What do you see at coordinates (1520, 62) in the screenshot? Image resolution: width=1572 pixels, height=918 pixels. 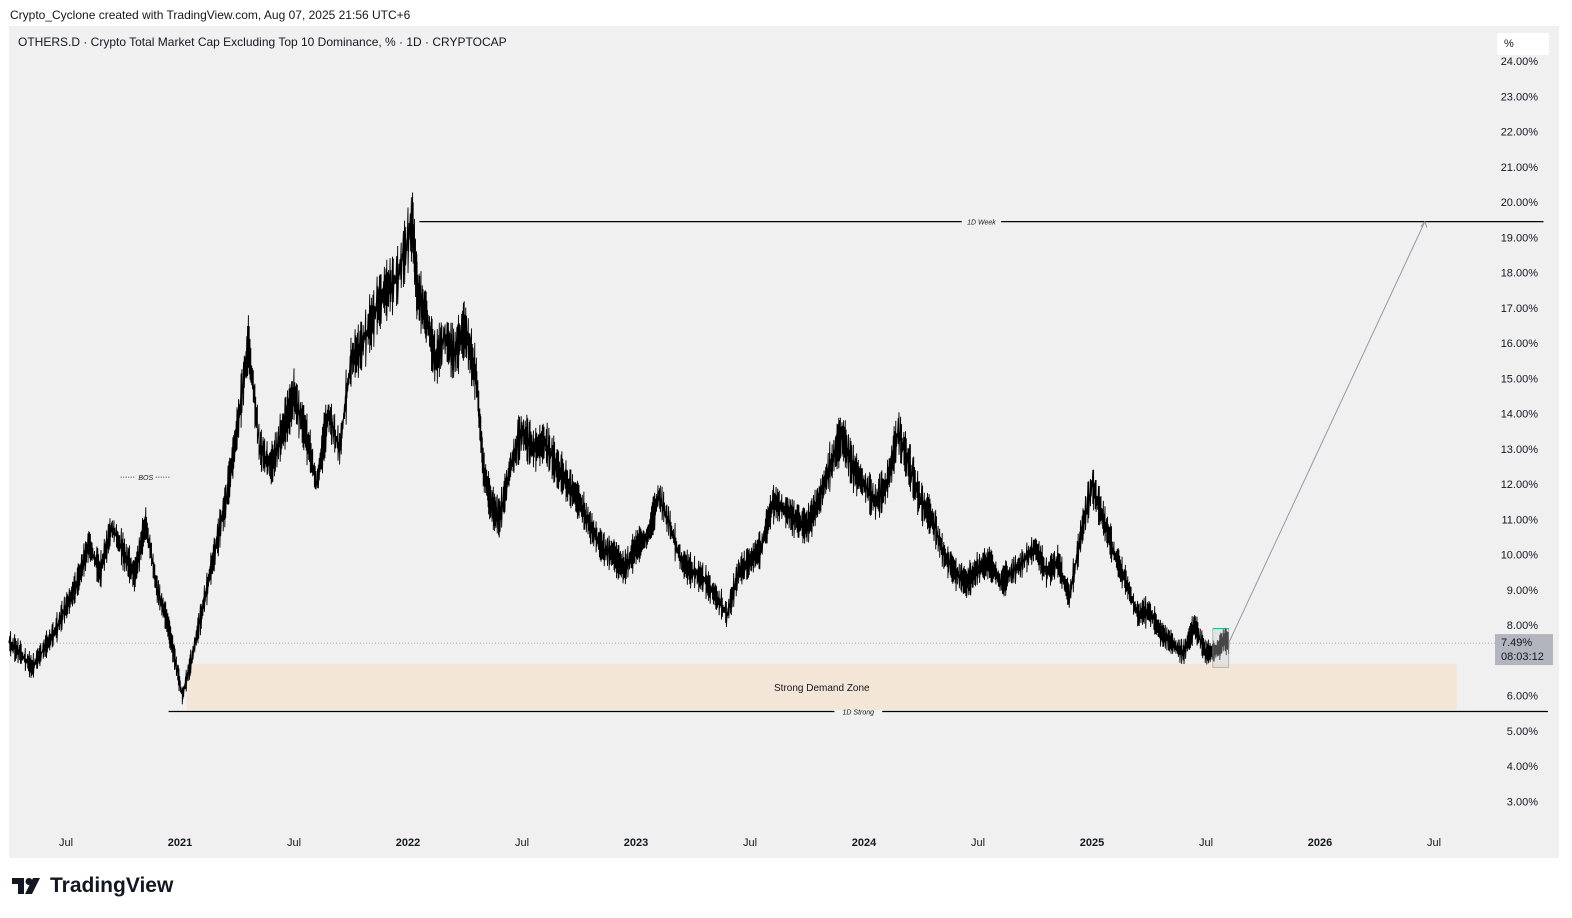 I see `y-tick-label: 24.00%` at bounding box center [1520, 62].